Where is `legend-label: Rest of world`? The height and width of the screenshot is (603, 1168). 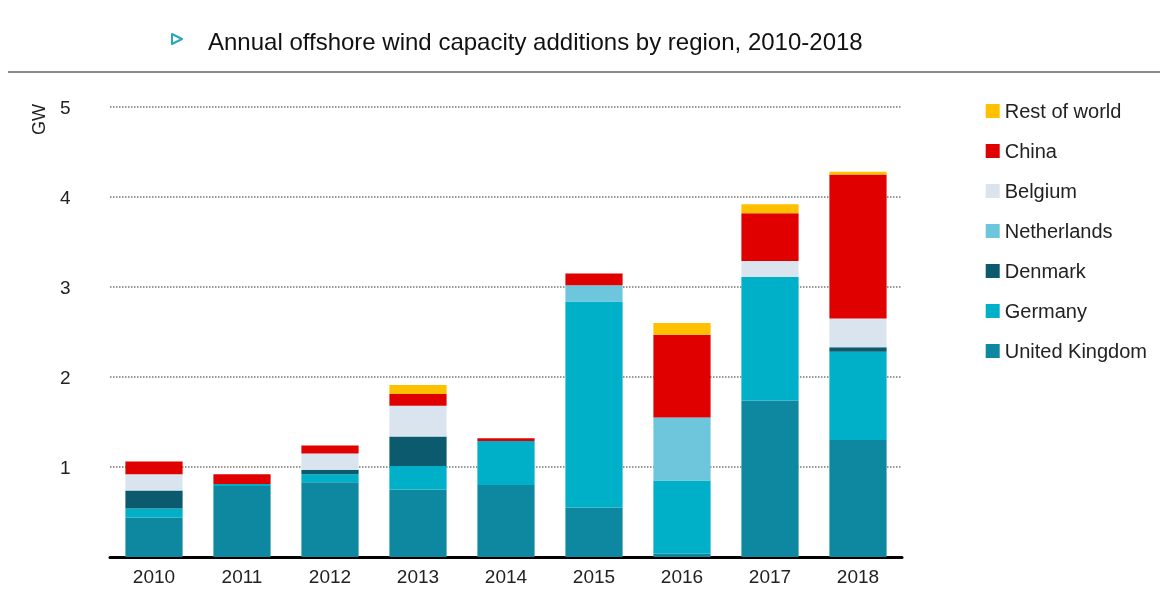
legend-label: Rest of world is located at coordinates (1063, 111).